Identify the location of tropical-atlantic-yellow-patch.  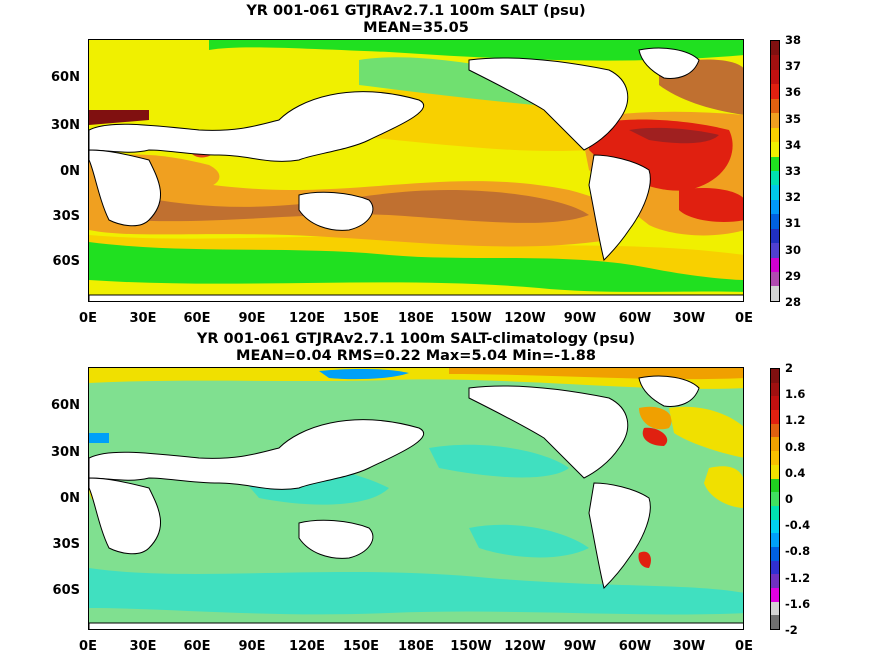
(723, 487).